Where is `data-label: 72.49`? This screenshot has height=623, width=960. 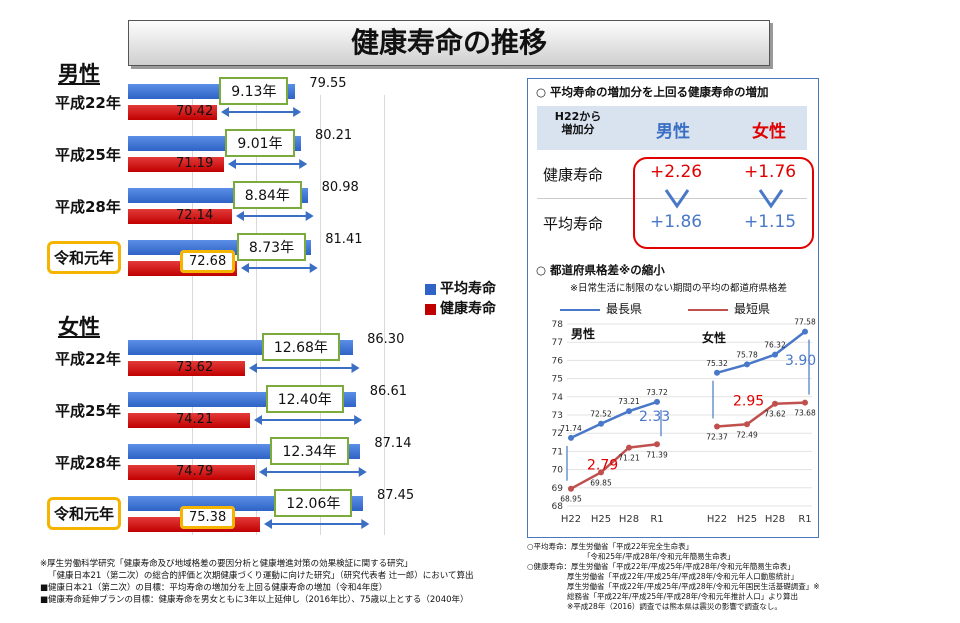 data-label: 72.49 is located at coordinates (747, 434).